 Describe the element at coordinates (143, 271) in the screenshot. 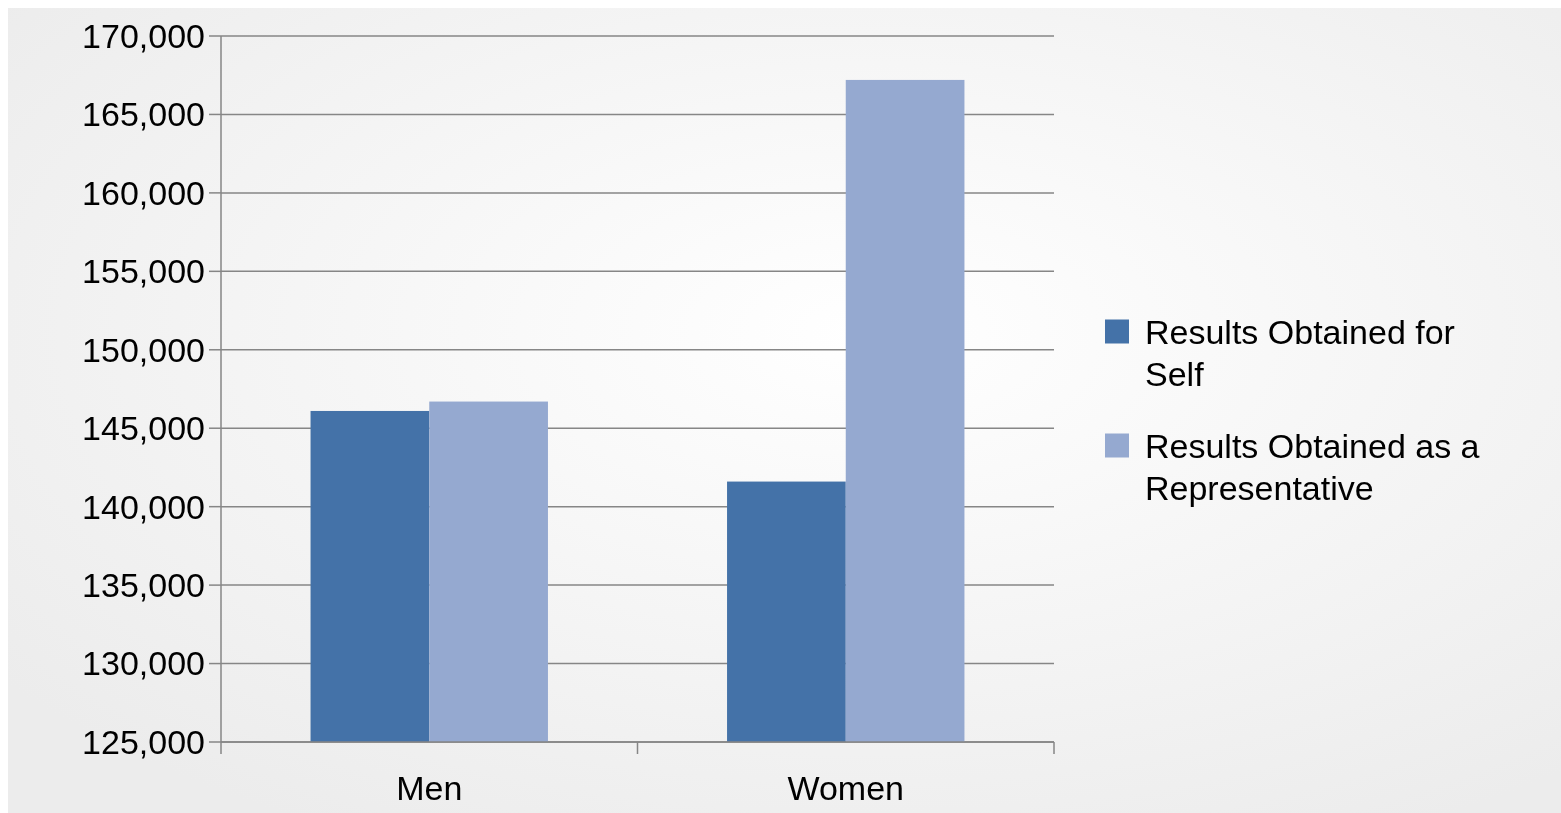

I see `y-tick-label: 155,000` at that location.